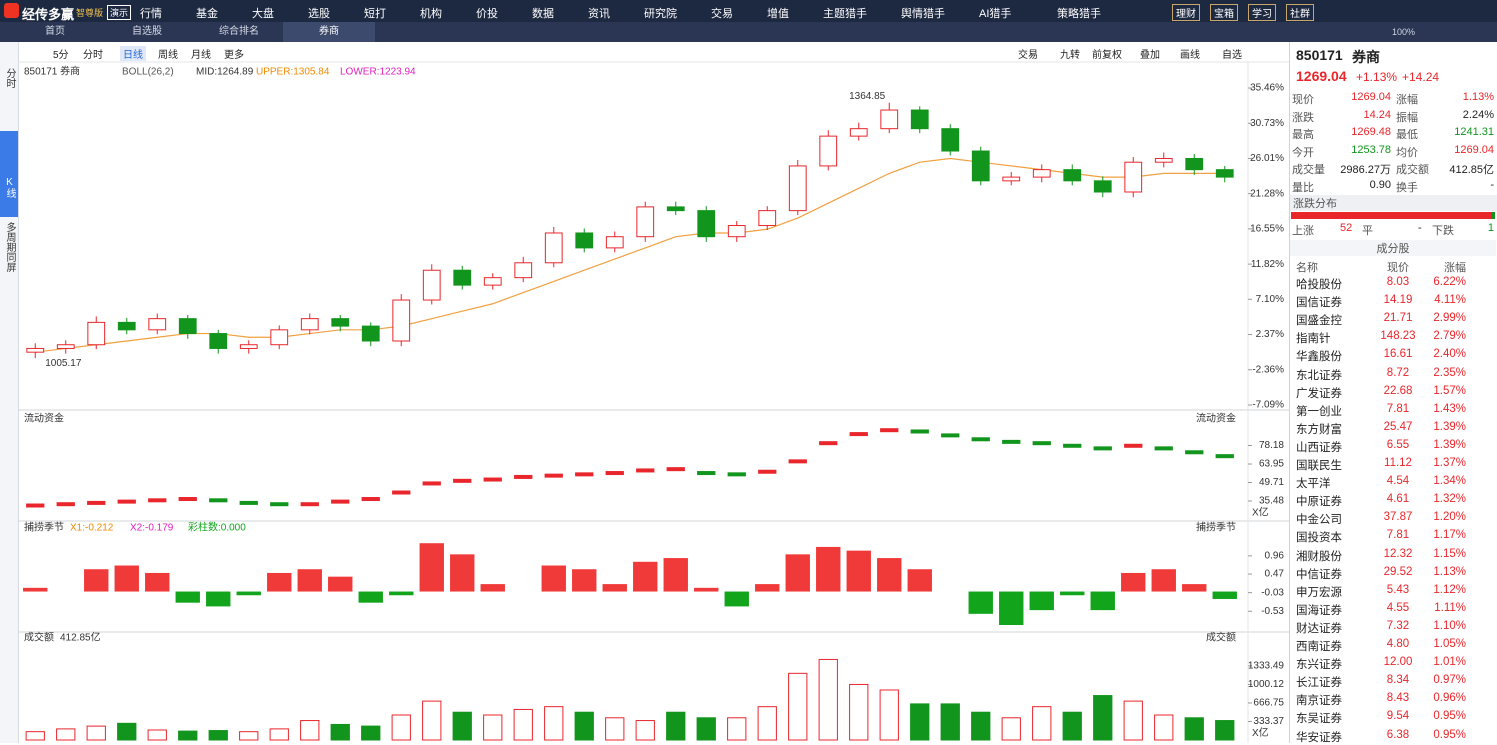  Describe the element at coordinates (1267, 229) in the screenshot. I see `y-tick-label: 16.55%` at that location.